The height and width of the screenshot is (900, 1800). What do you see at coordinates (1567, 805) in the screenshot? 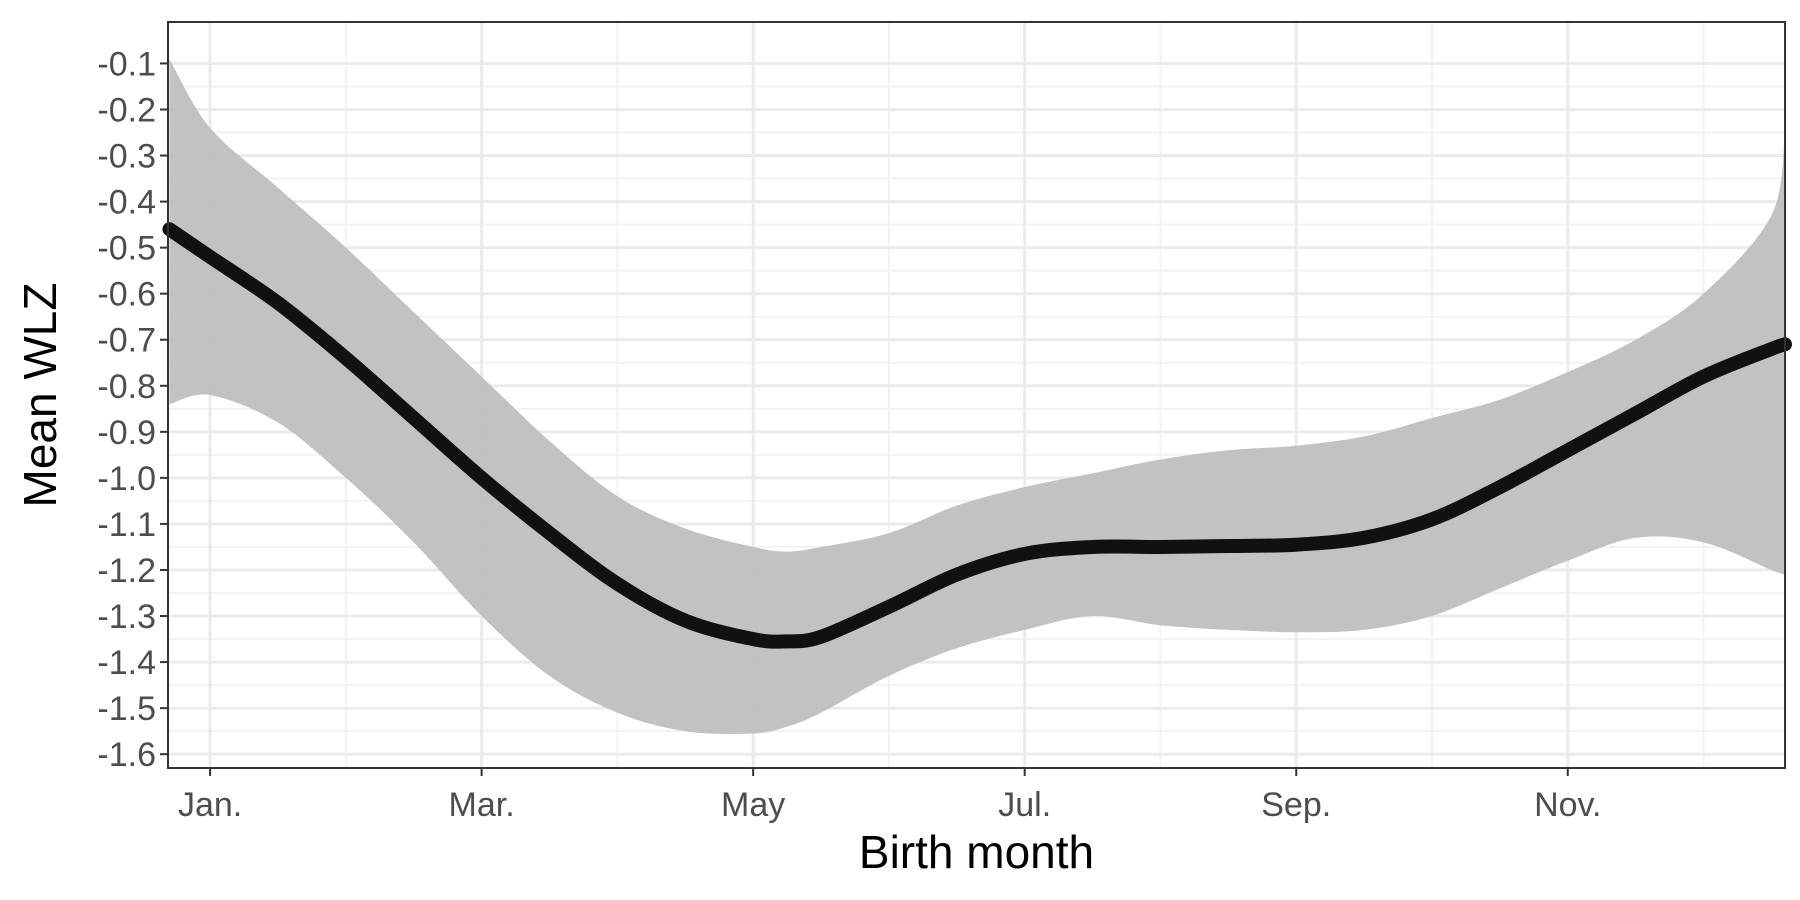
I see `x-tick-label: Nov.` at bounding box center [1567, 805].